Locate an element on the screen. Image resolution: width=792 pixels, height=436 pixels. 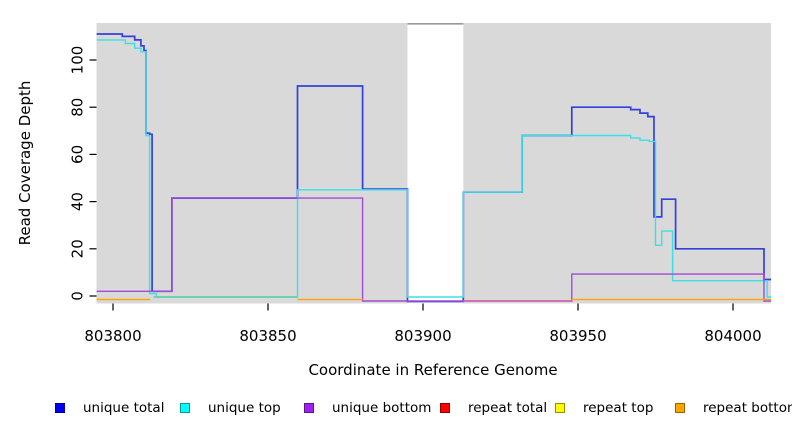
legend-label: repeat top is located at coordinates (618, 408).